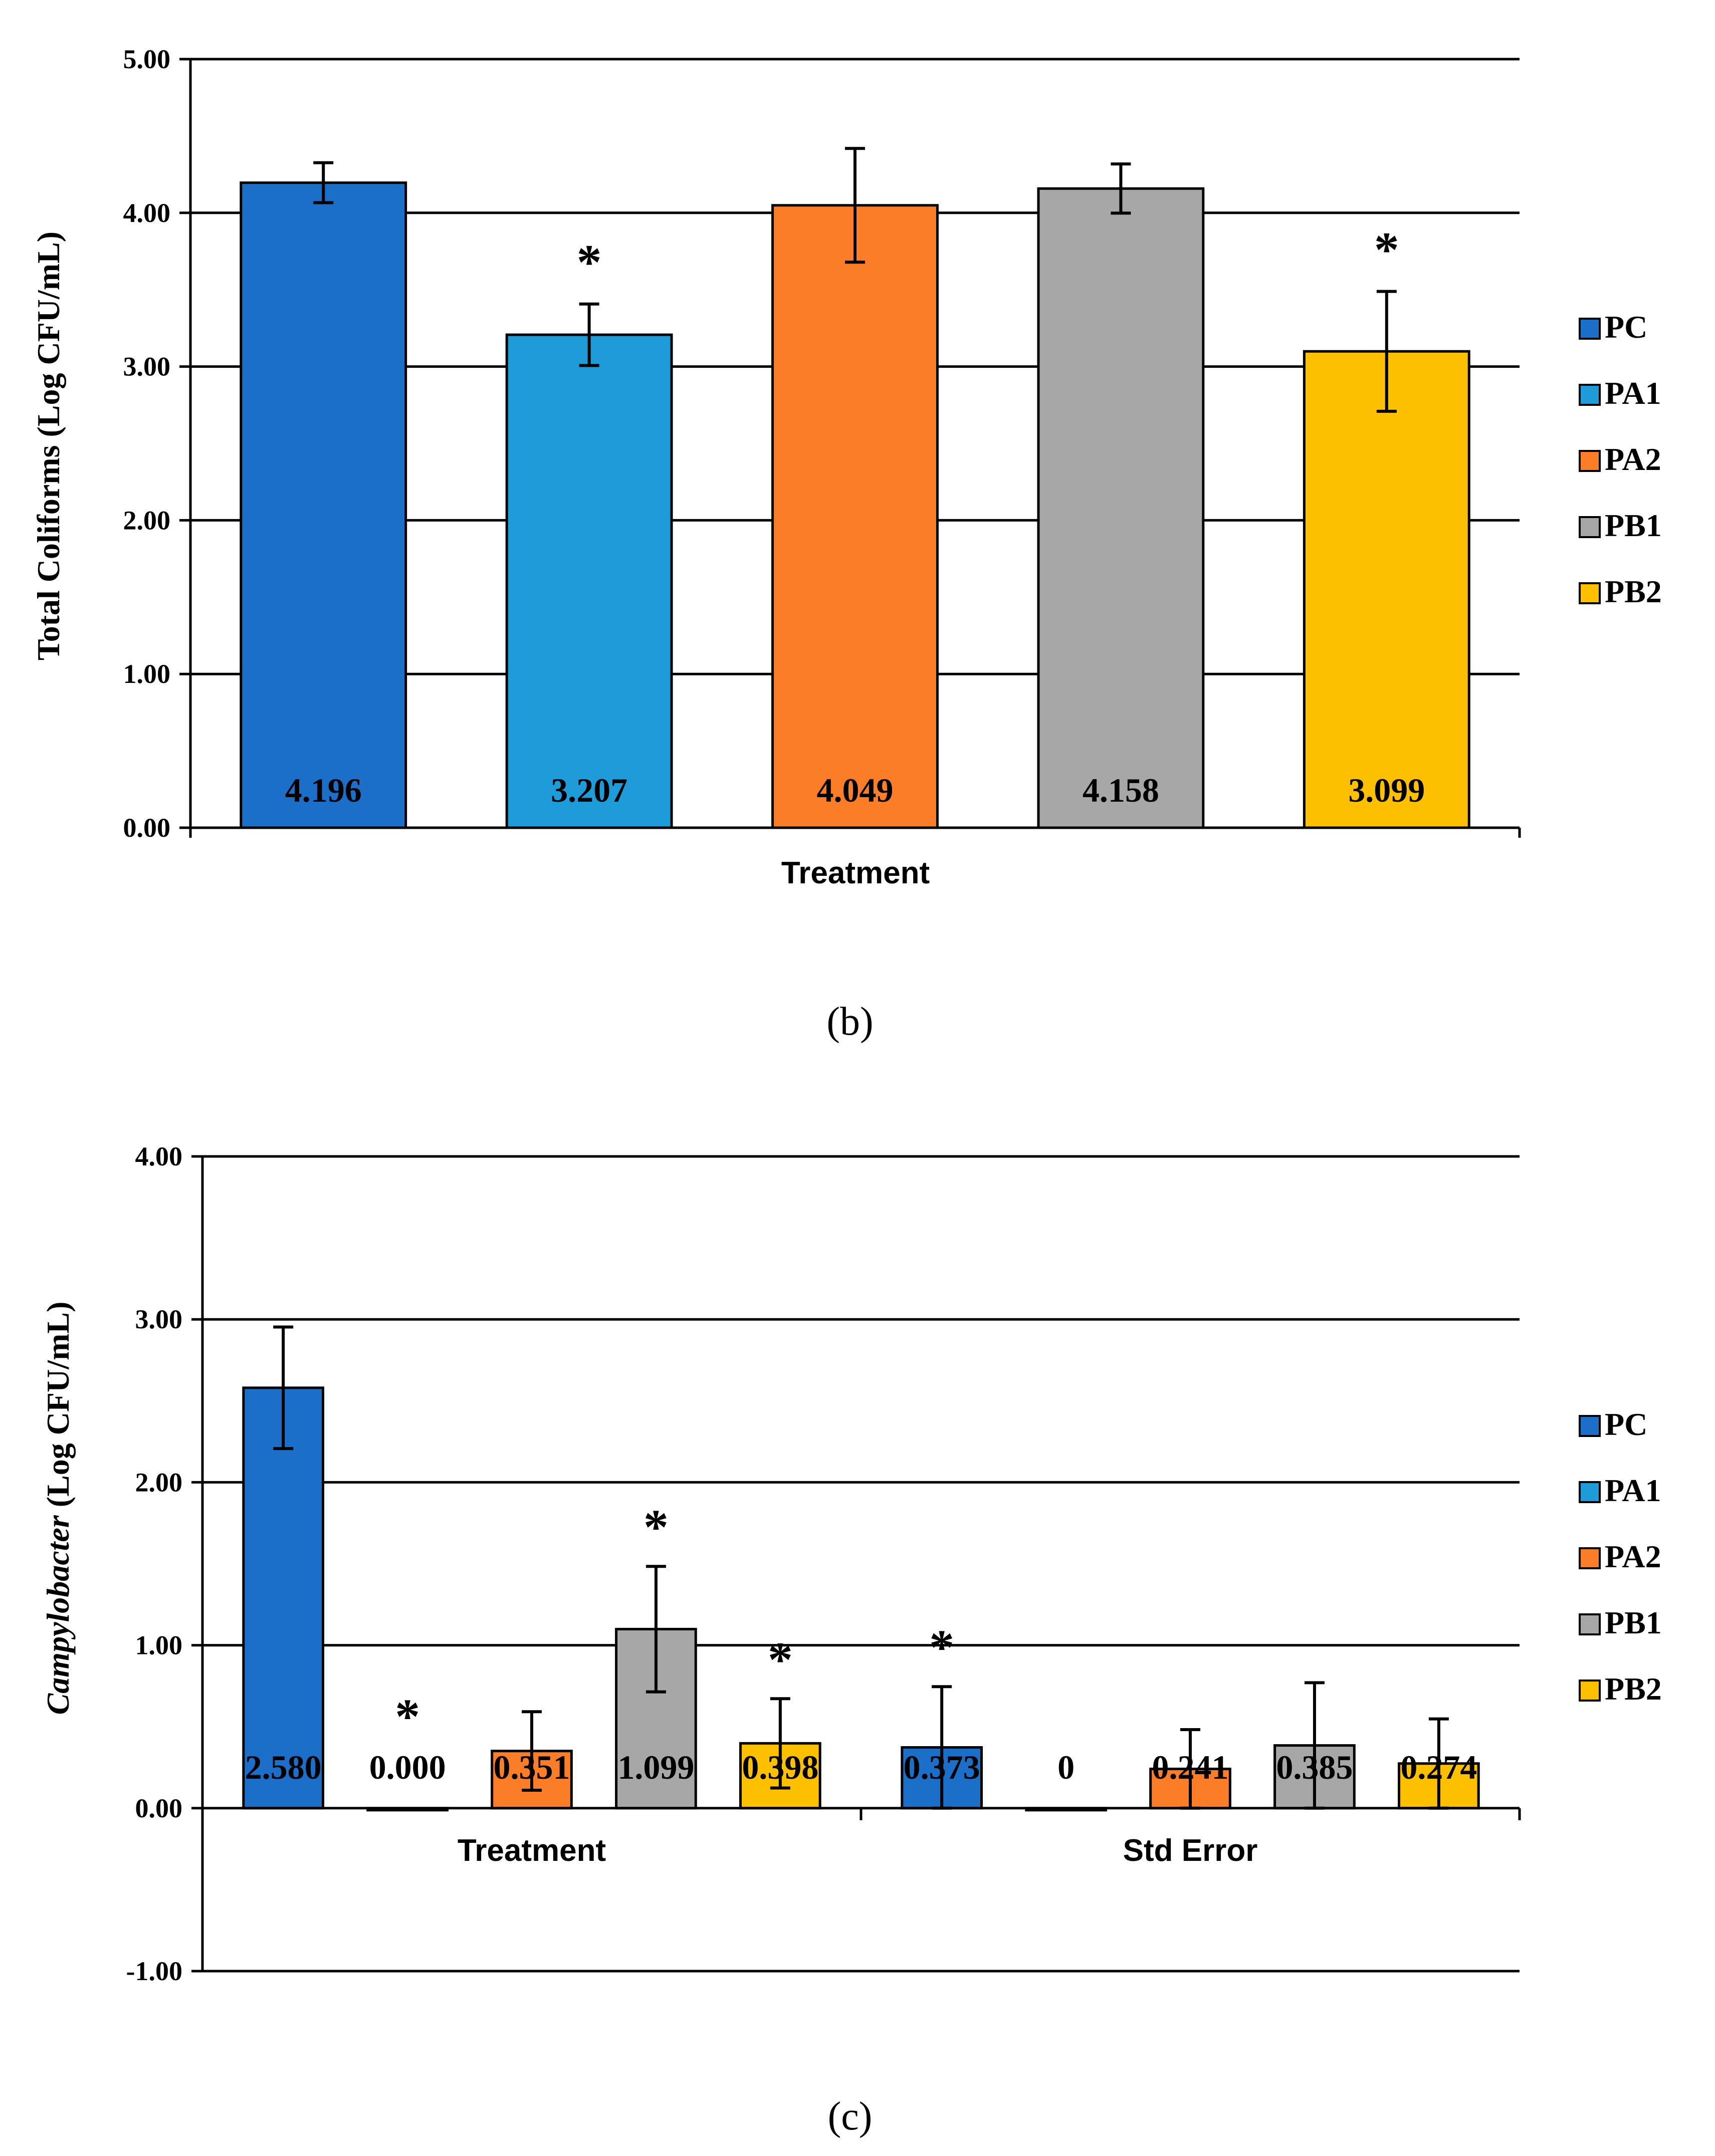 The image size is (1715, 2156). I want to click on y-axis-title: Campylobacter (Log CFU/mL), so click(58, 1508).